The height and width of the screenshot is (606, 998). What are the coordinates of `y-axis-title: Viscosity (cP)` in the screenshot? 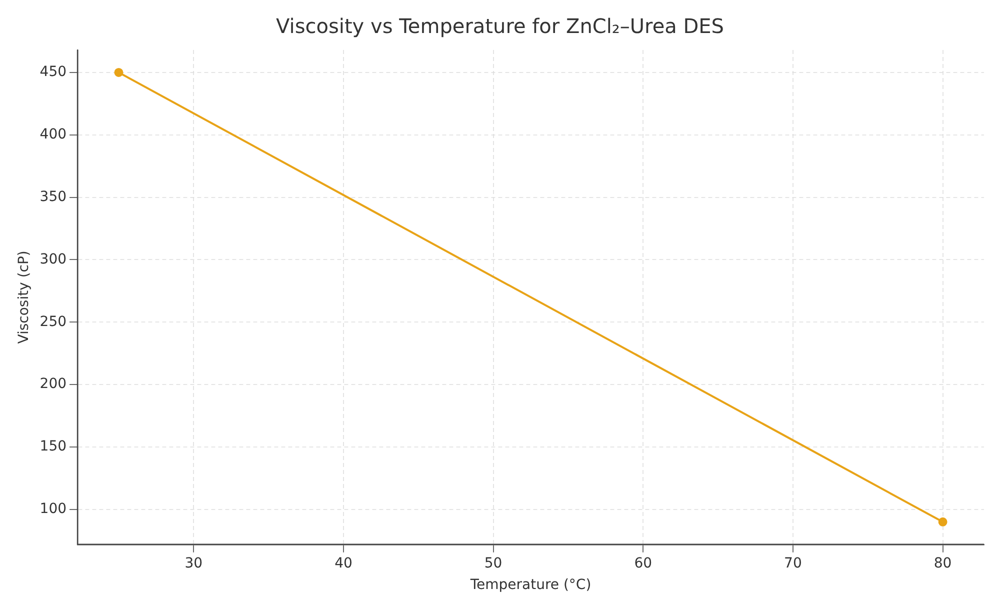 It's located at (24, 297).